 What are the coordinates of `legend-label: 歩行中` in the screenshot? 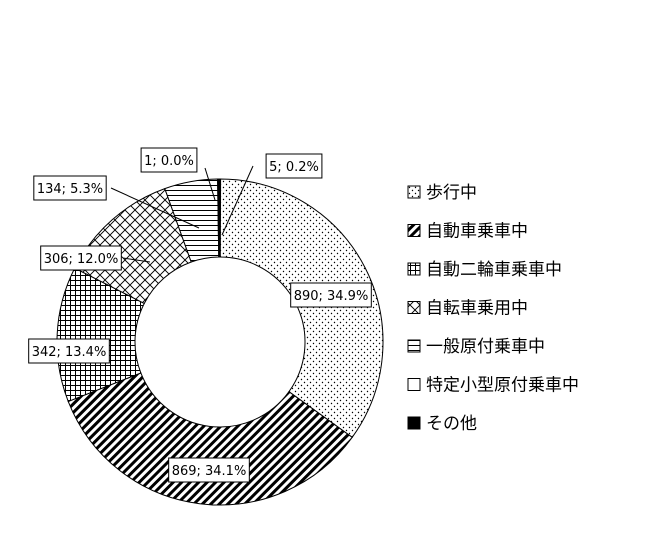 It's located at (451, 193).